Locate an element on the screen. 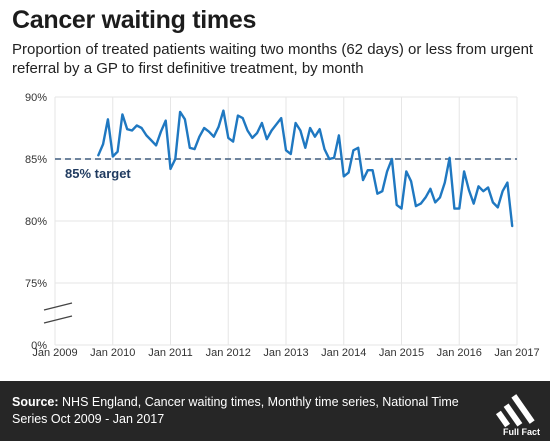  y-tick-label: 0% is located at coordinates (39, 346).